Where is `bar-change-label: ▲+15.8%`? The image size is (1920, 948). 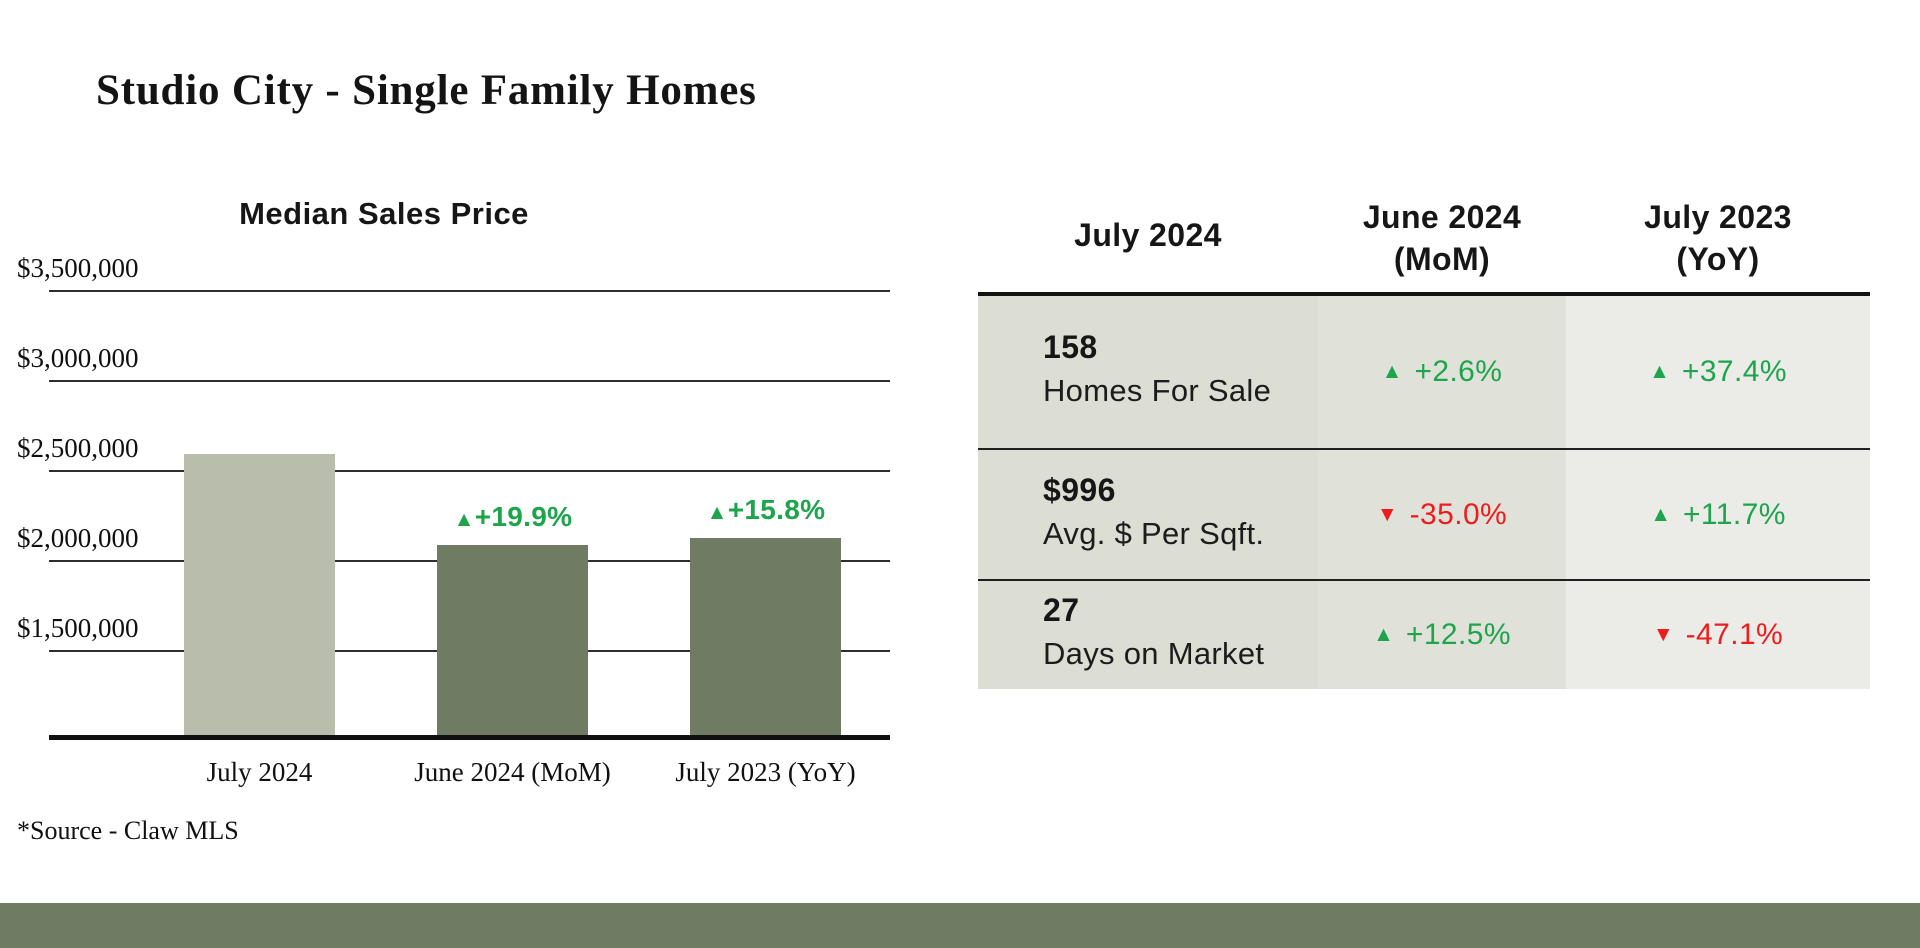
bar-change-label: ▲+15.8% is located at coordinates (766, 510).